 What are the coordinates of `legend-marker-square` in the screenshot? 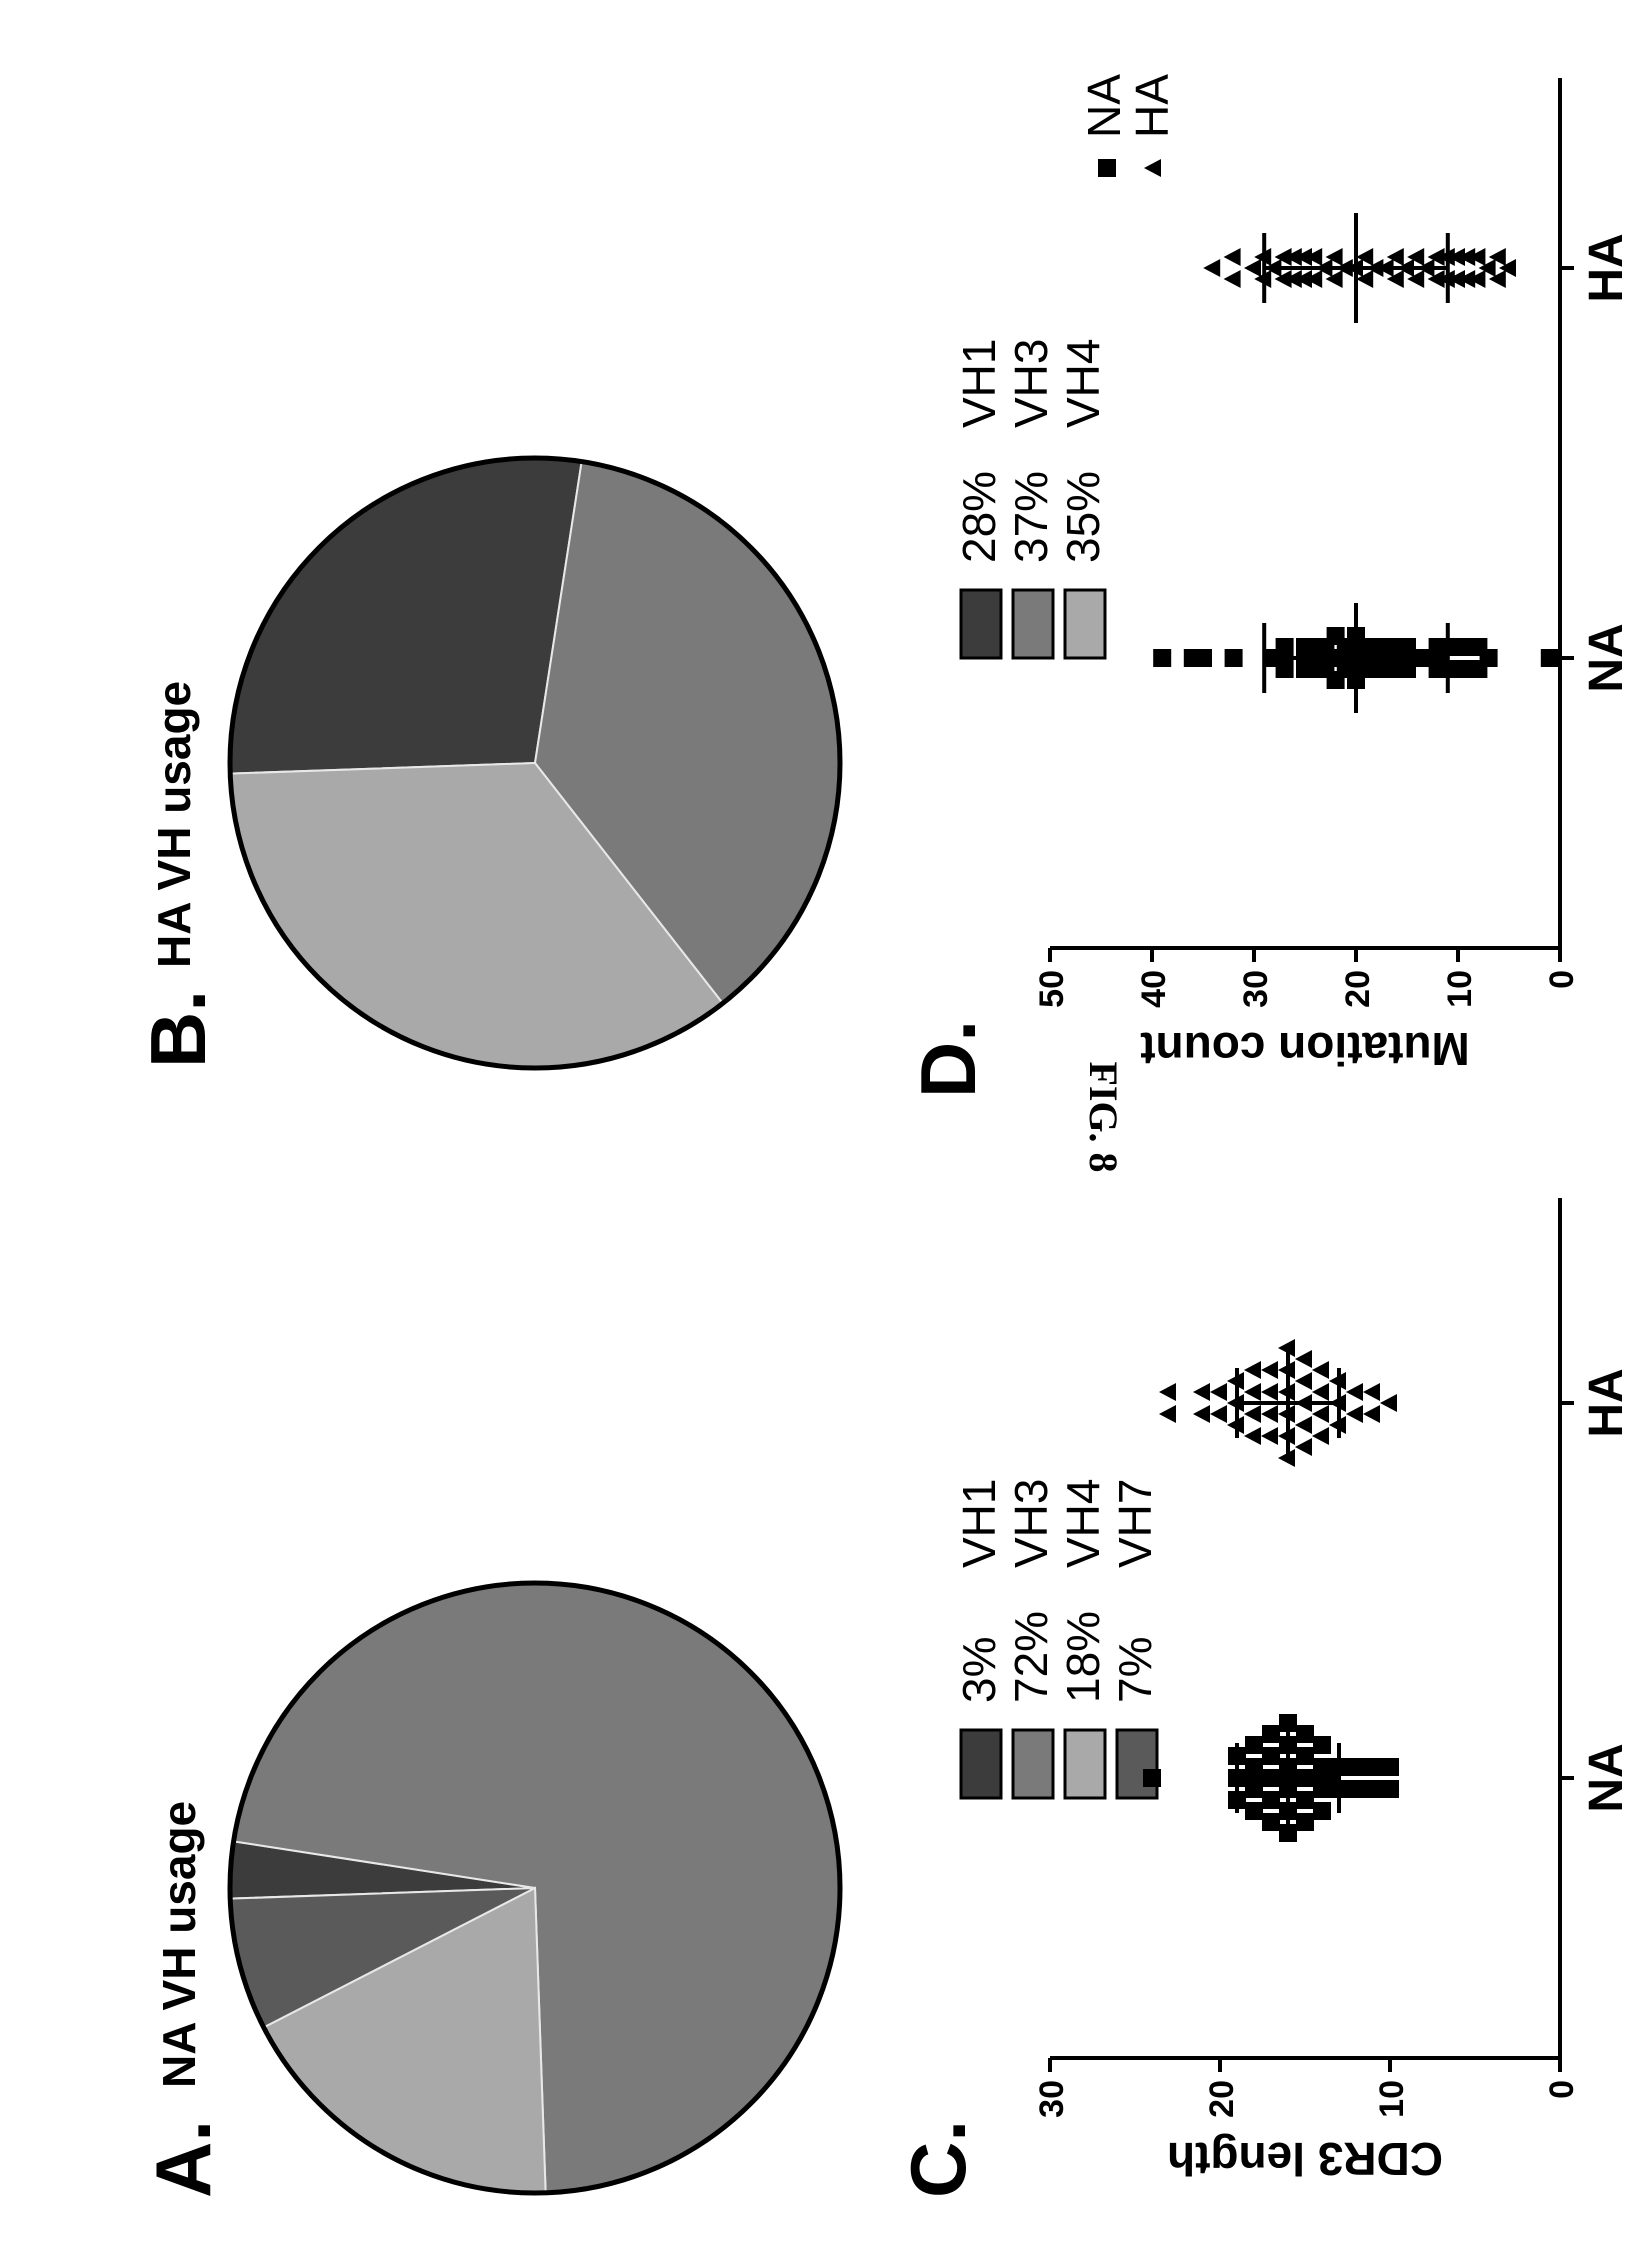 It's located at (1107, 168).